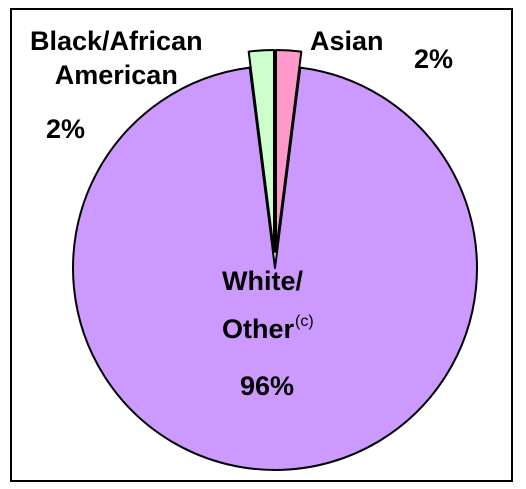 Image resolution: width=526 pixels, height=489 pixels. What do you see at coordinates (304, 321) in the screenshot?
I see `label-white-superscript: (c)` at bounding box center [304, 321].